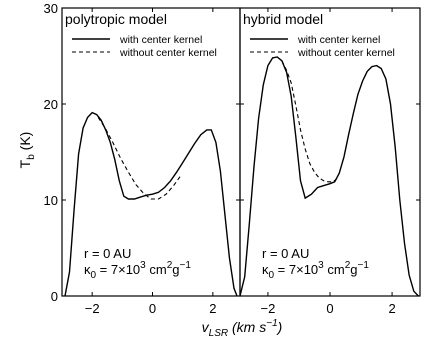  Describe the element at coordinates (283, 19) in the screenshot. I see `panel-title: hybrid model` at that location.